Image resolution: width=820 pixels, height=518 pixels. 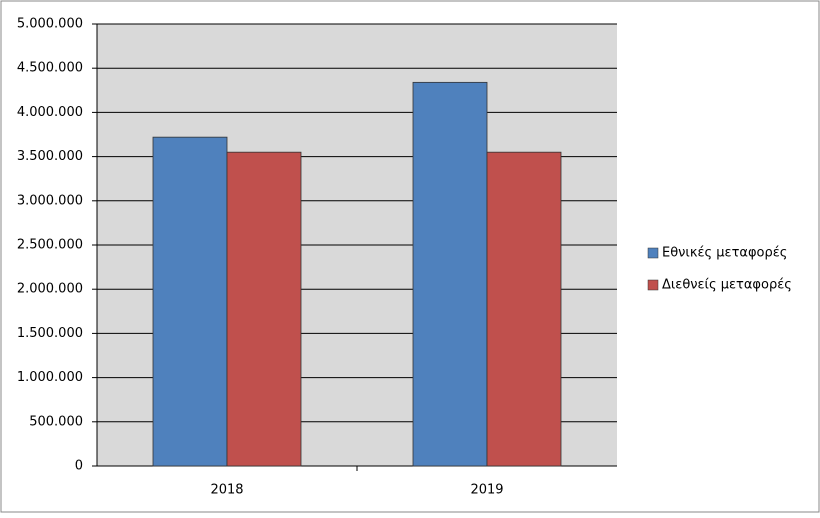 I want to click on y-tick-label: 3.500.000, so click(x=50, y=156).